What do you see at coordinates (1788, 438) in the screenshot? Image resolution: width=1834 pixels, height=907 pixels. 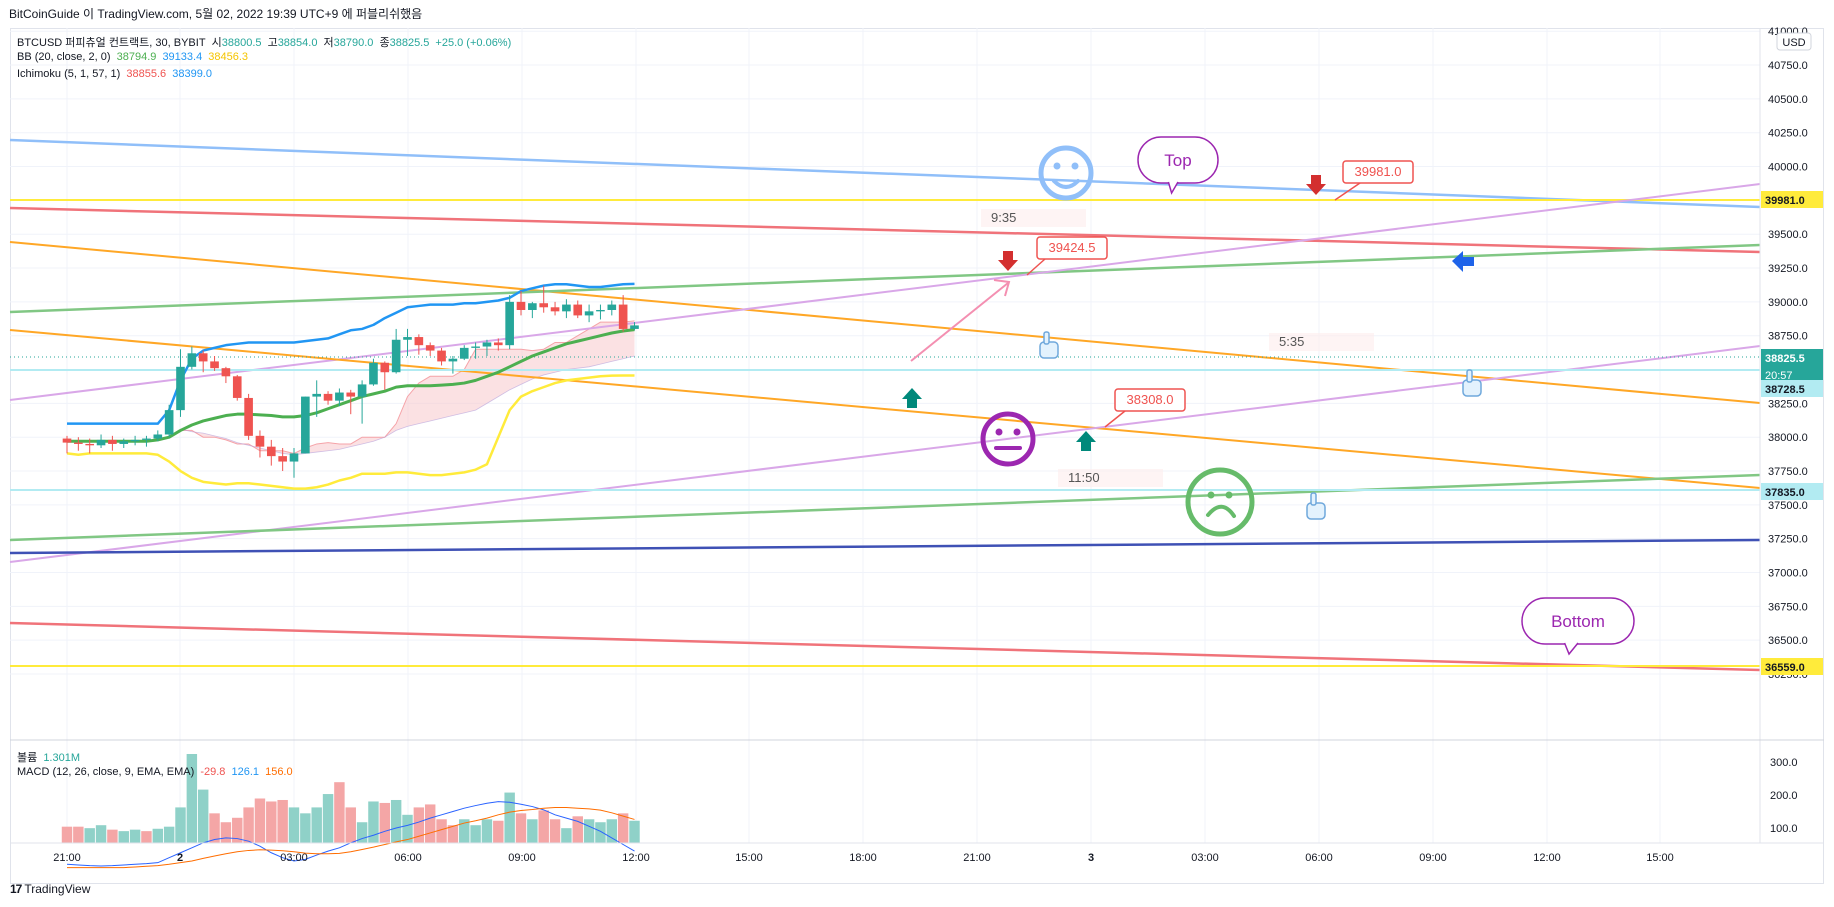 I see `y-tick-7: 38000.0` at bounding box center [1788, 438].